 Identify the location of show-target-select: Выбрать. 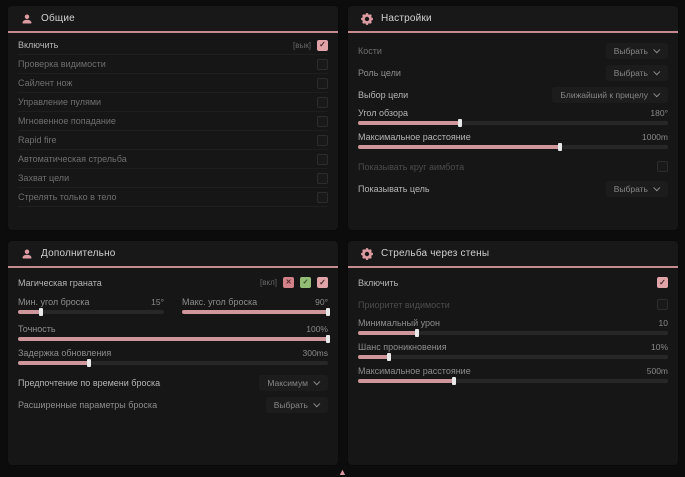
(636, 188).